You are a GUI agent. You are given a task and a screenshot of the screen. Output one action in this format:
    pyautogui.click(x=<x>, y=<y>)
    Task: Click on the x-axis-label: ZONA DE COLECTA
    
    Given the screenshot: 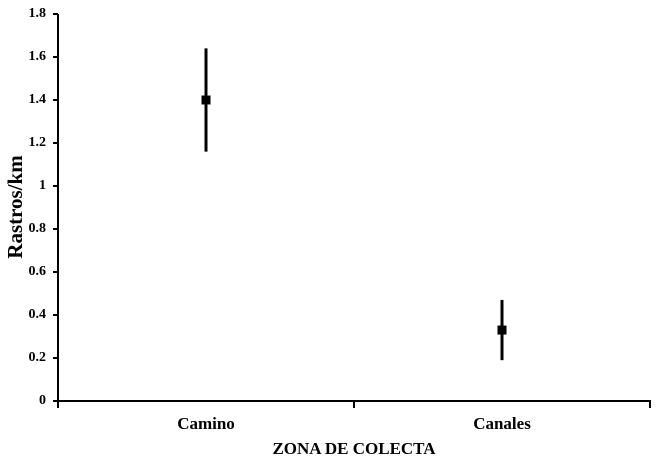 What is the action you would take?
    pyautogui.click(x=354, y=448)
    